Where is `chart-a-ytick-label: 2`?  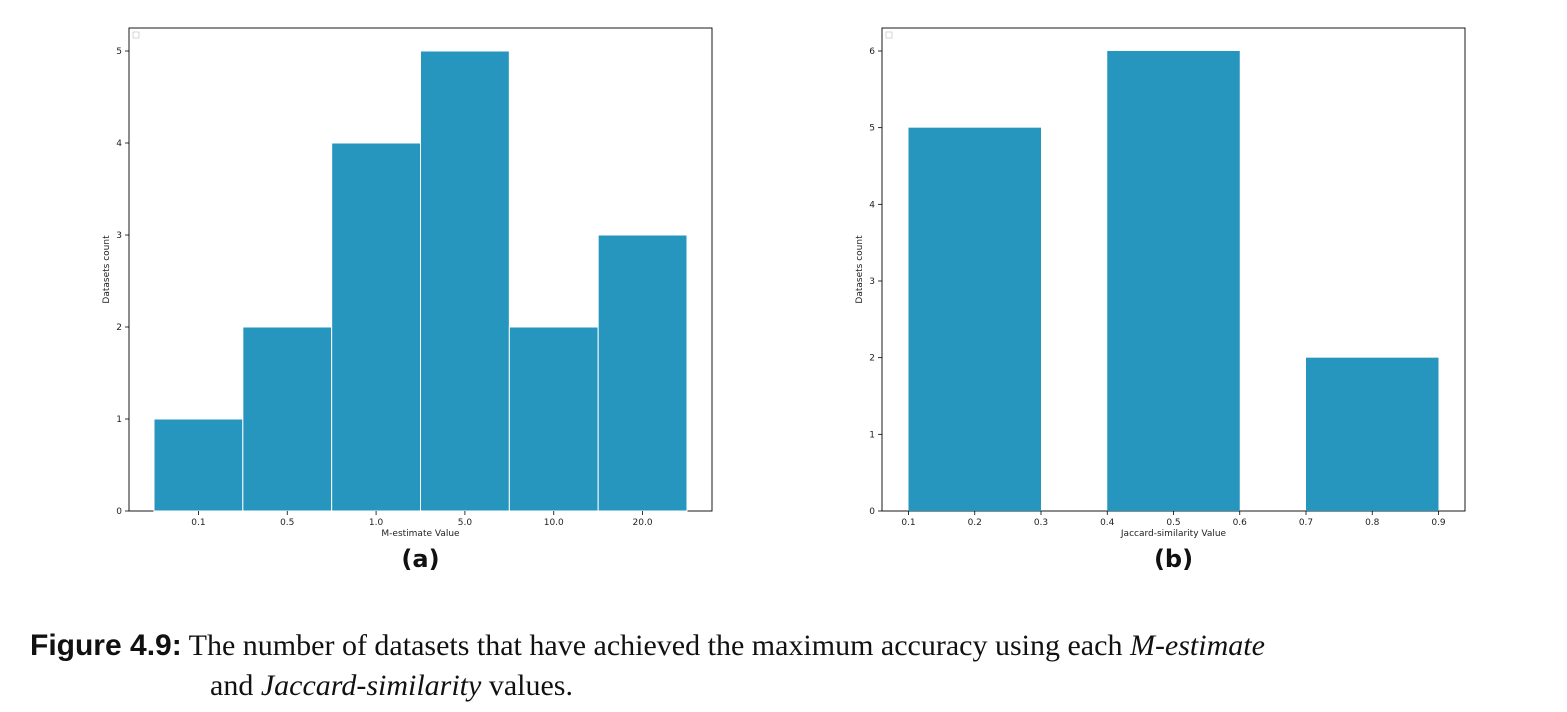
chart-a-ytick-label: 2 is located at coordinates (119, 328).